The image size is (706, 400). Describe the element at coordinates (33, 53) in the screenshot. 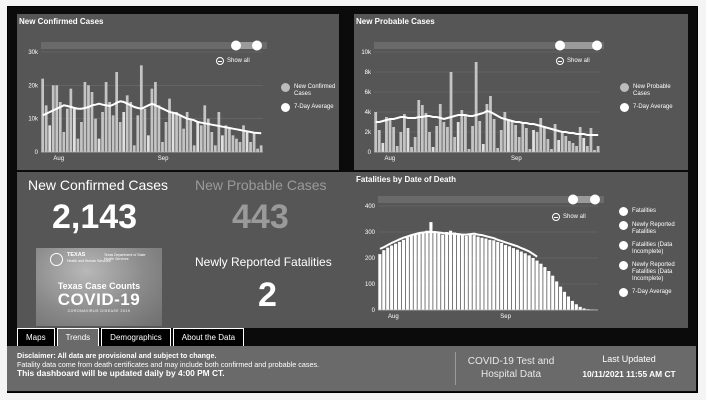

I see `y-tick-label: 30k` at that location.